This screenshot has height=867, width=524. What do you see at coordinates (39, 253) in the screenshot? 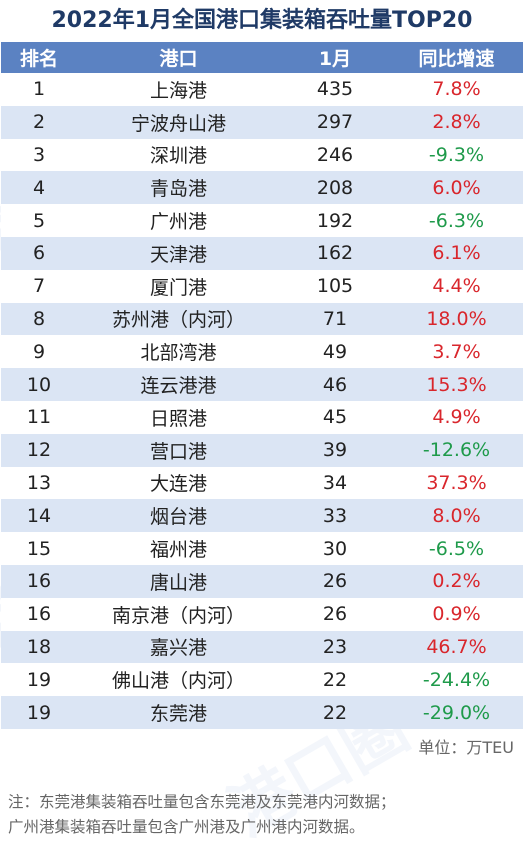
I see `cell-rank: 6` at bounding box center [39, 253].